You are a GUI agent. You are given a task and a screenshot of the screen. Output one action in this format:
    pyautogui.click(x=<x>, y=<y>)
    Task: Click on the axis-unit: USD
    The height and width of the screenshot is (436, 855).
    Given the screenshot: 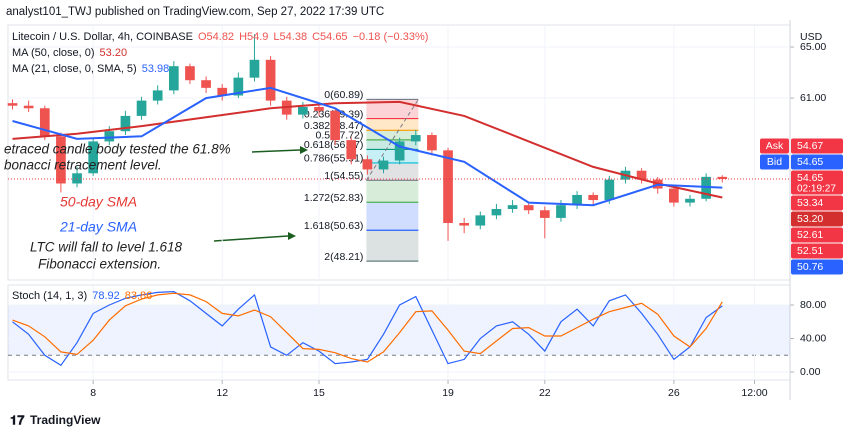 What is the action you would take?
    pyautogui.click(x=811, y=37)
    